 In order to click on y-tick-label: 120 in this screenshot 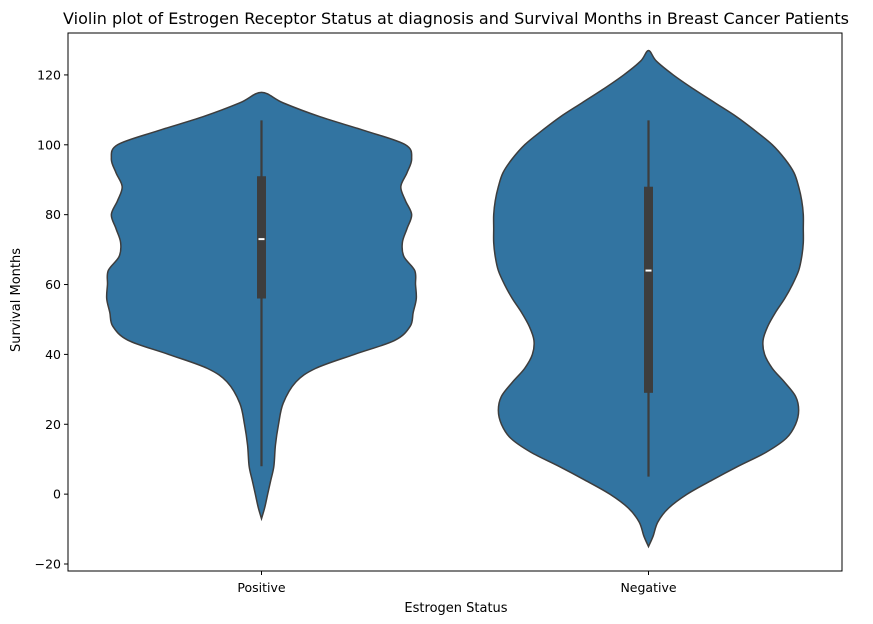, I will do `click(49, 74)`.